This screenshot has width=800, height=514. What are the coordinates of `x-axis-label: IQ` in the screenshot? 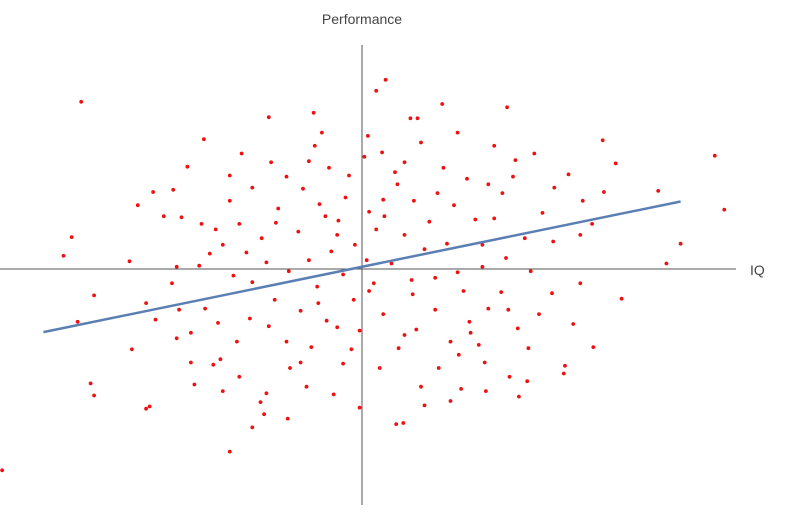 It's located at (757, 270).